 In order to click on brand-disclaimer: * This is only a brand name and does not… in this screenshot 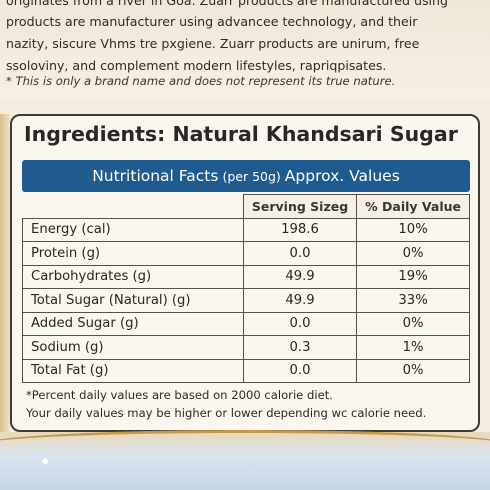, I will do `click(201, 81)`.